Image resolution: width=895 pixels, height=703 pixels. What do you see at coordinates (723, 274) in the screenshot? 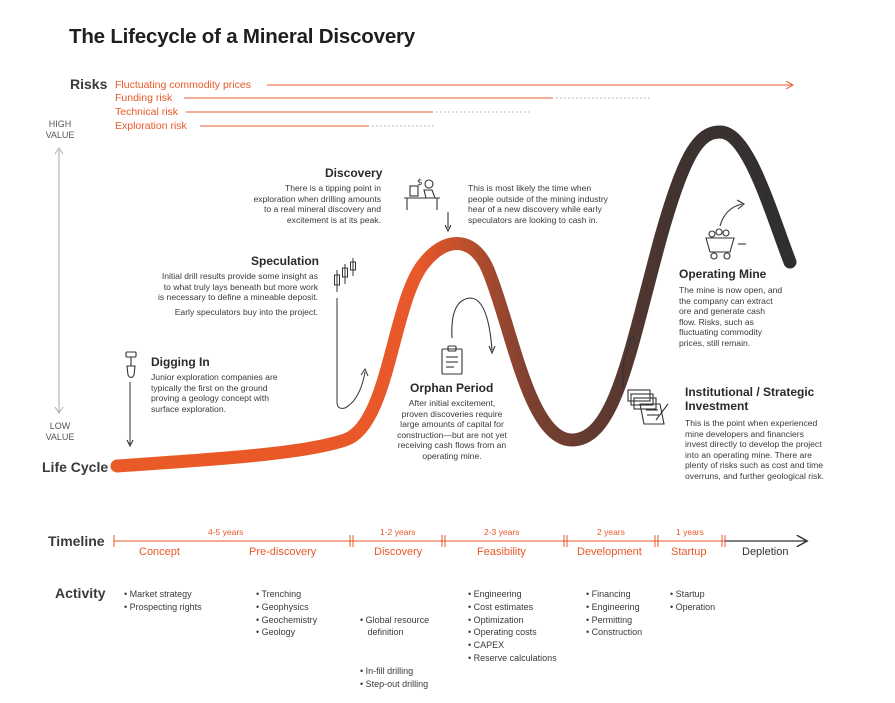
I see `operating-mine-title: Operating Mine` at bounding box center [723, 274].